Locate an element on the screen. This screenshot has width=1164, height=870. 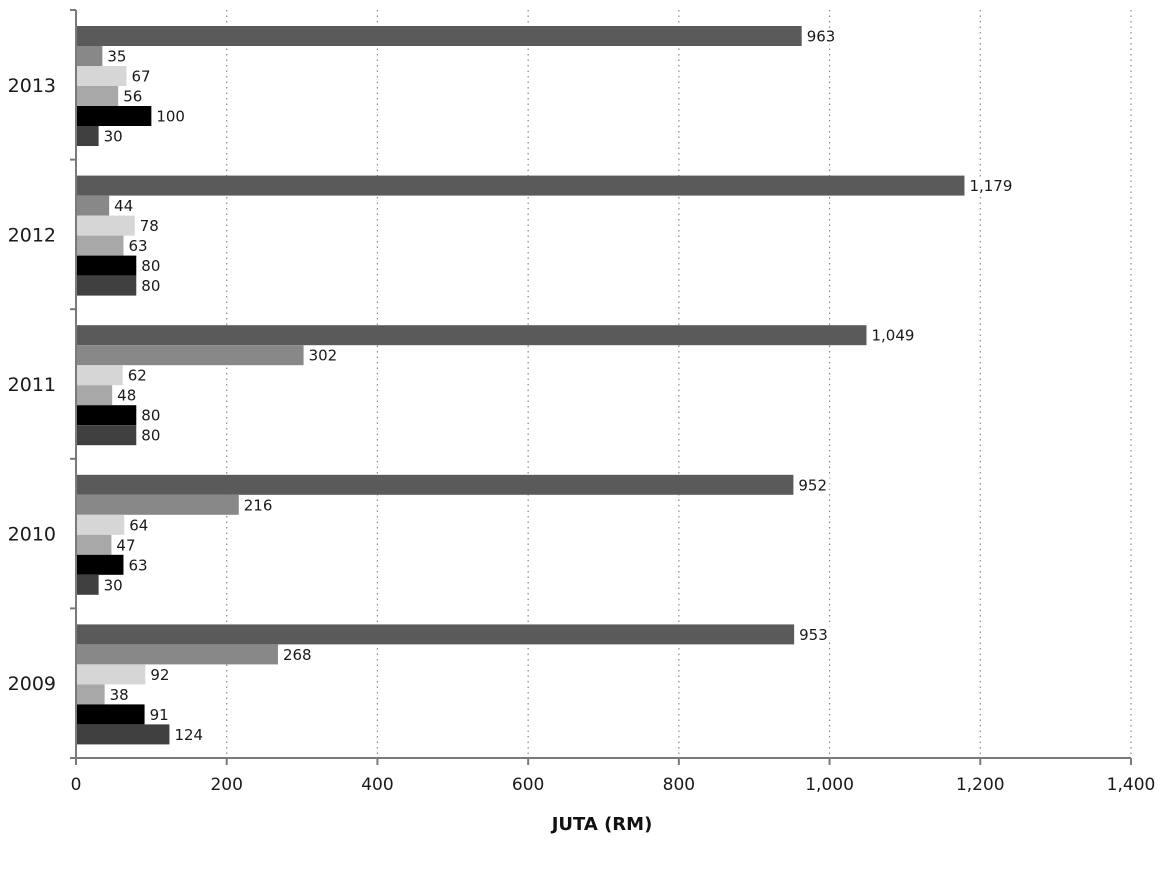
x-tick-label-600: 600 is located at coordinates (528, 785).